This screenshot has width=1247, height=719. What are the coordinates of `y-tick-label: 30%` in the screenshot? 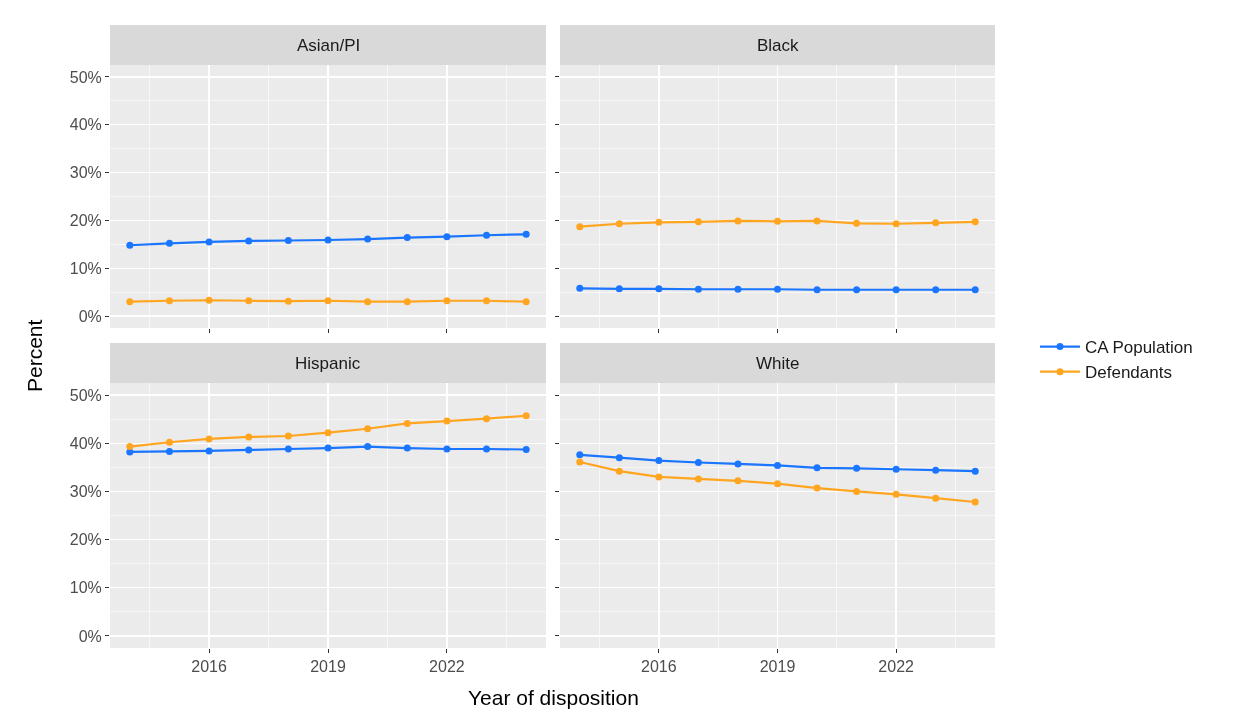 It's located at (85, 492).